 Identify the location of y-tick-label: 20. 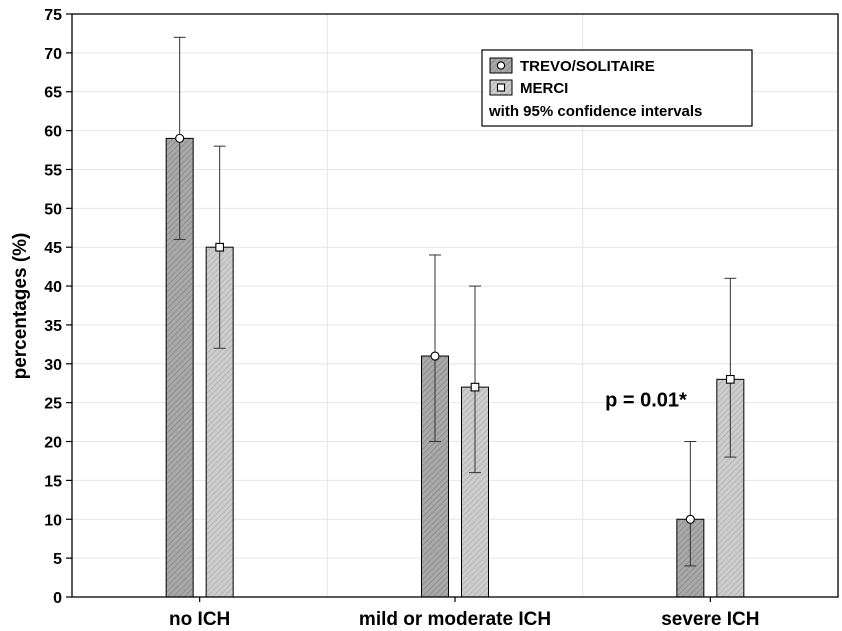
(53, 443).